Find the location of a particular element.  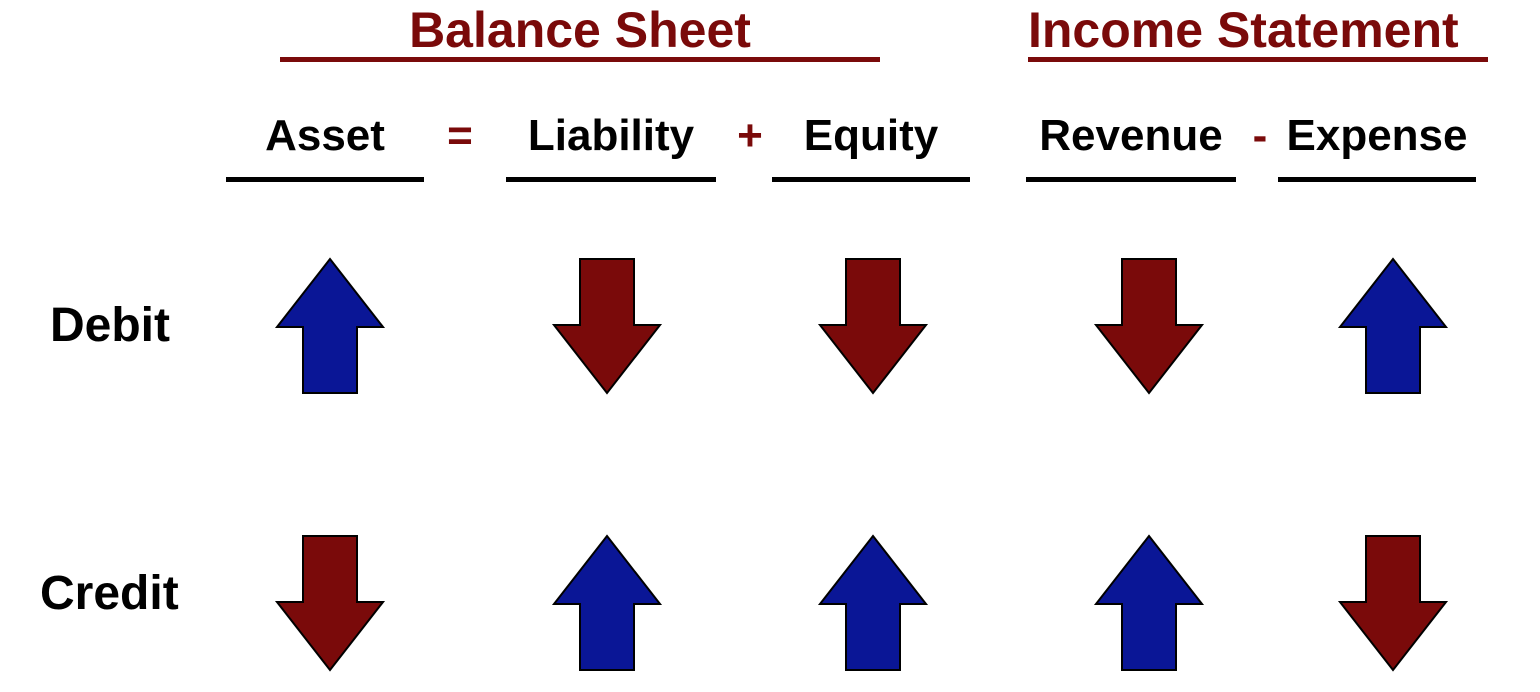

column-underline-equity is located at coordinates (871, 179).